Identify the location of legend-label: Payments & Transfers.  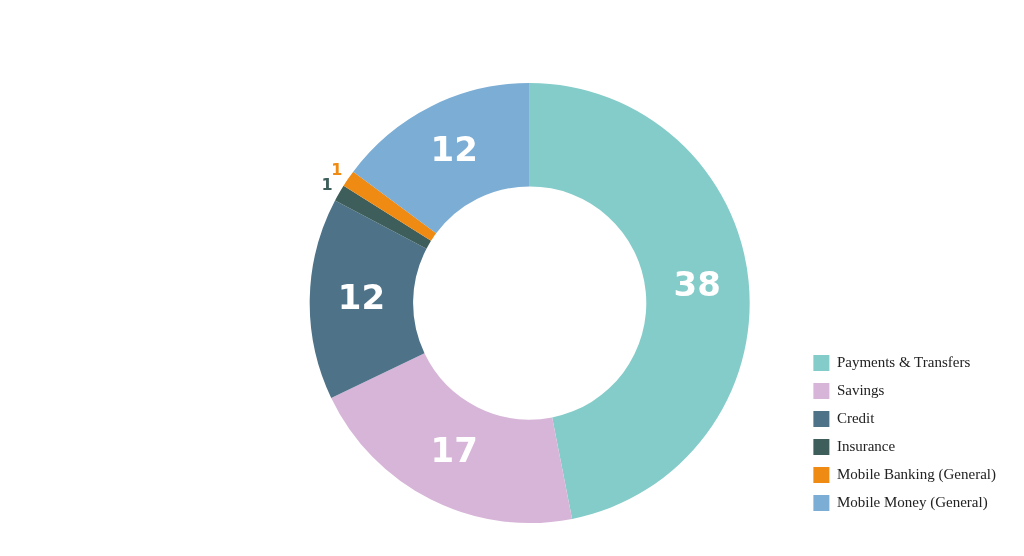
(903, 361).